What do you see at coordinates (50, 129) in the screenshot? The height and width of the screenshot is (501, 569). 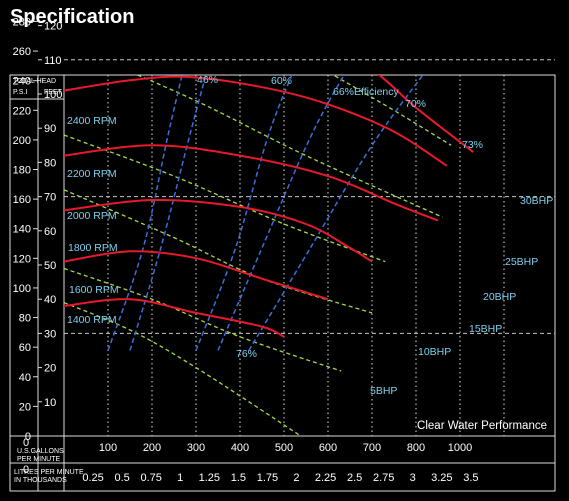 I see `feet-tick-label: 90` at bounding box center [50, 129].